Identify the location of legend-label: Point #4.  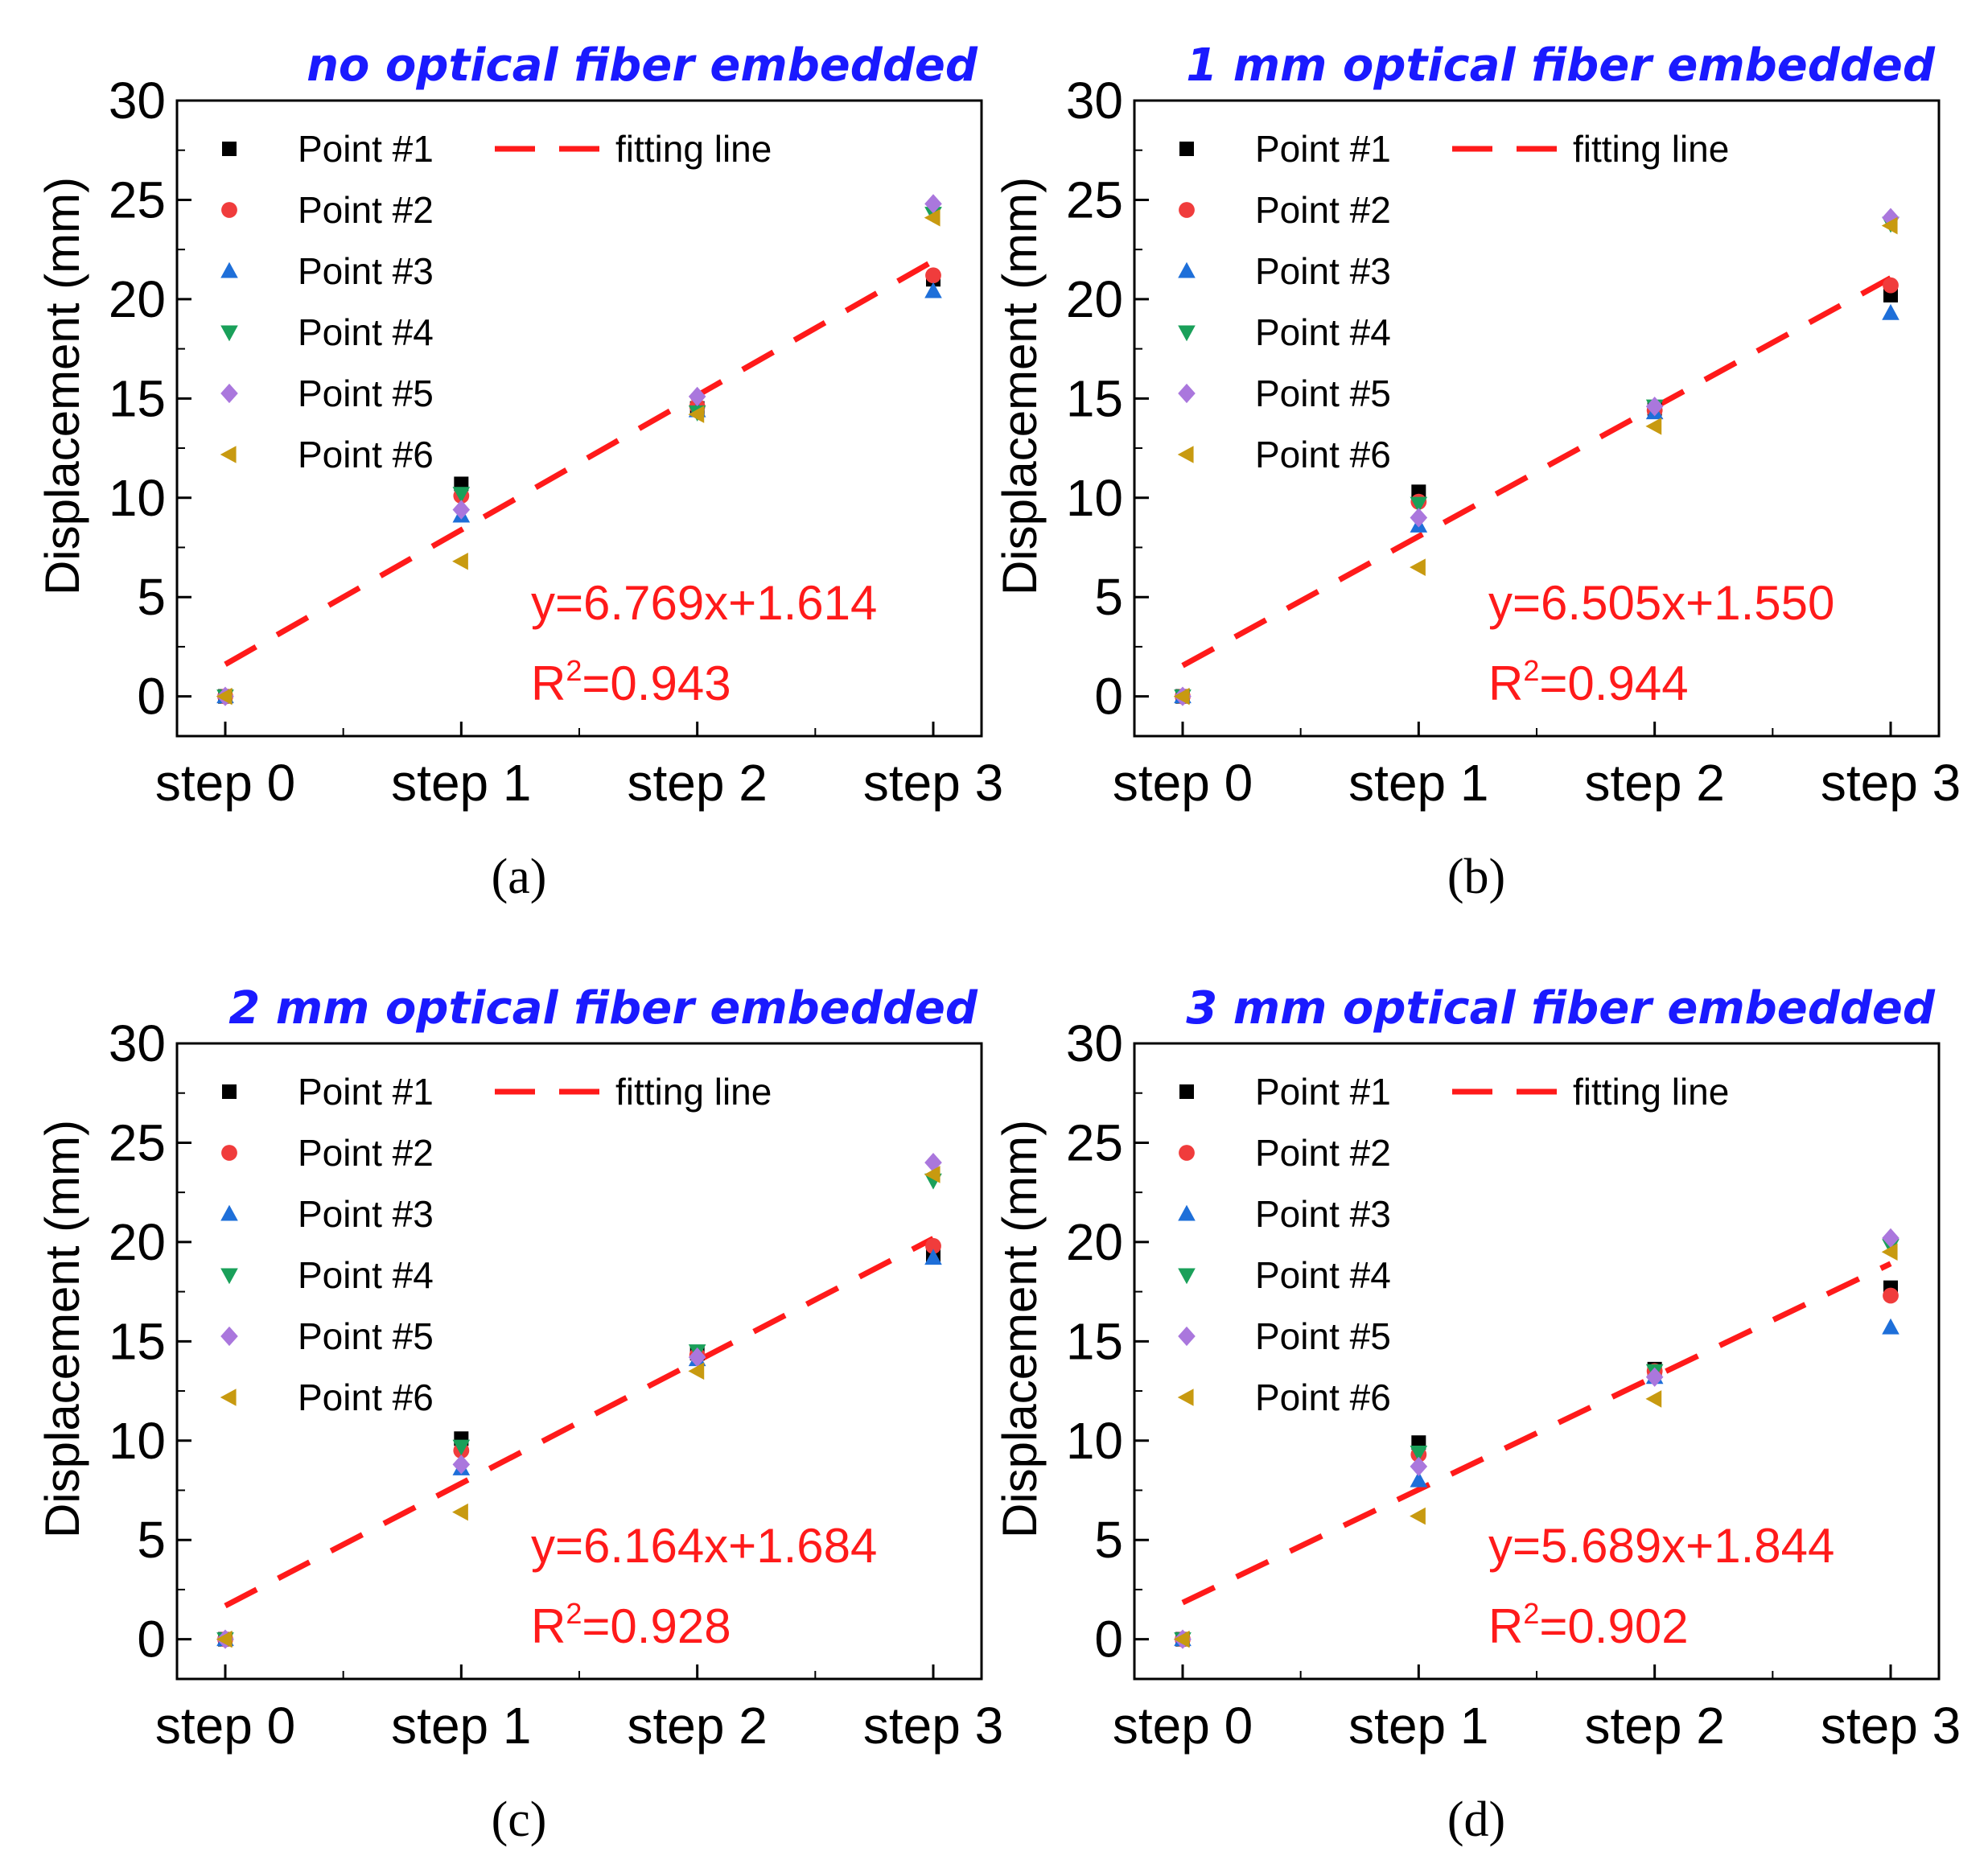
(1323, 332).